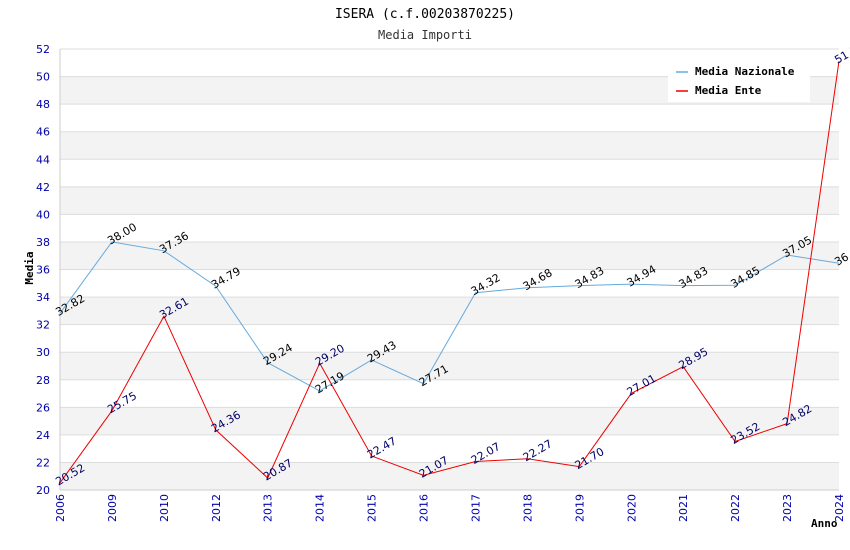 The image size is (850, 550). What do you see at coordinates (425, 35) in the screenshot?
I see `chart-subtitle: Media Importi` at bounding box center [425, 35].